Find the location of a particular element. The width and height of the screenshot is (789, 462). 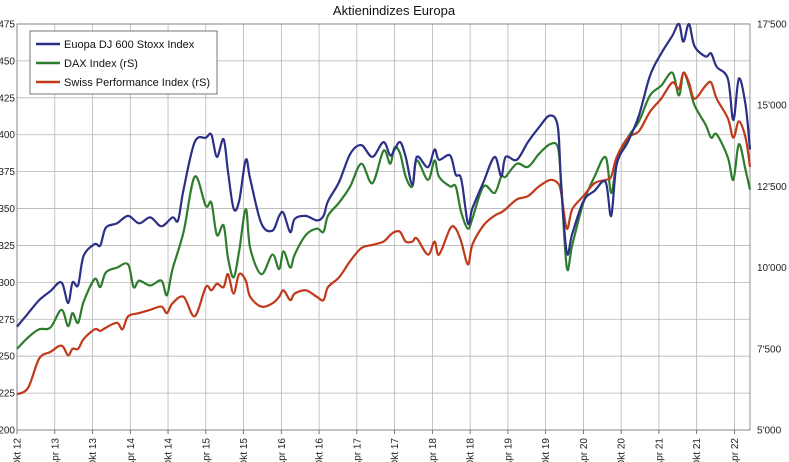

y-left-tick-label: 425 is located at coordinates (7, 98).